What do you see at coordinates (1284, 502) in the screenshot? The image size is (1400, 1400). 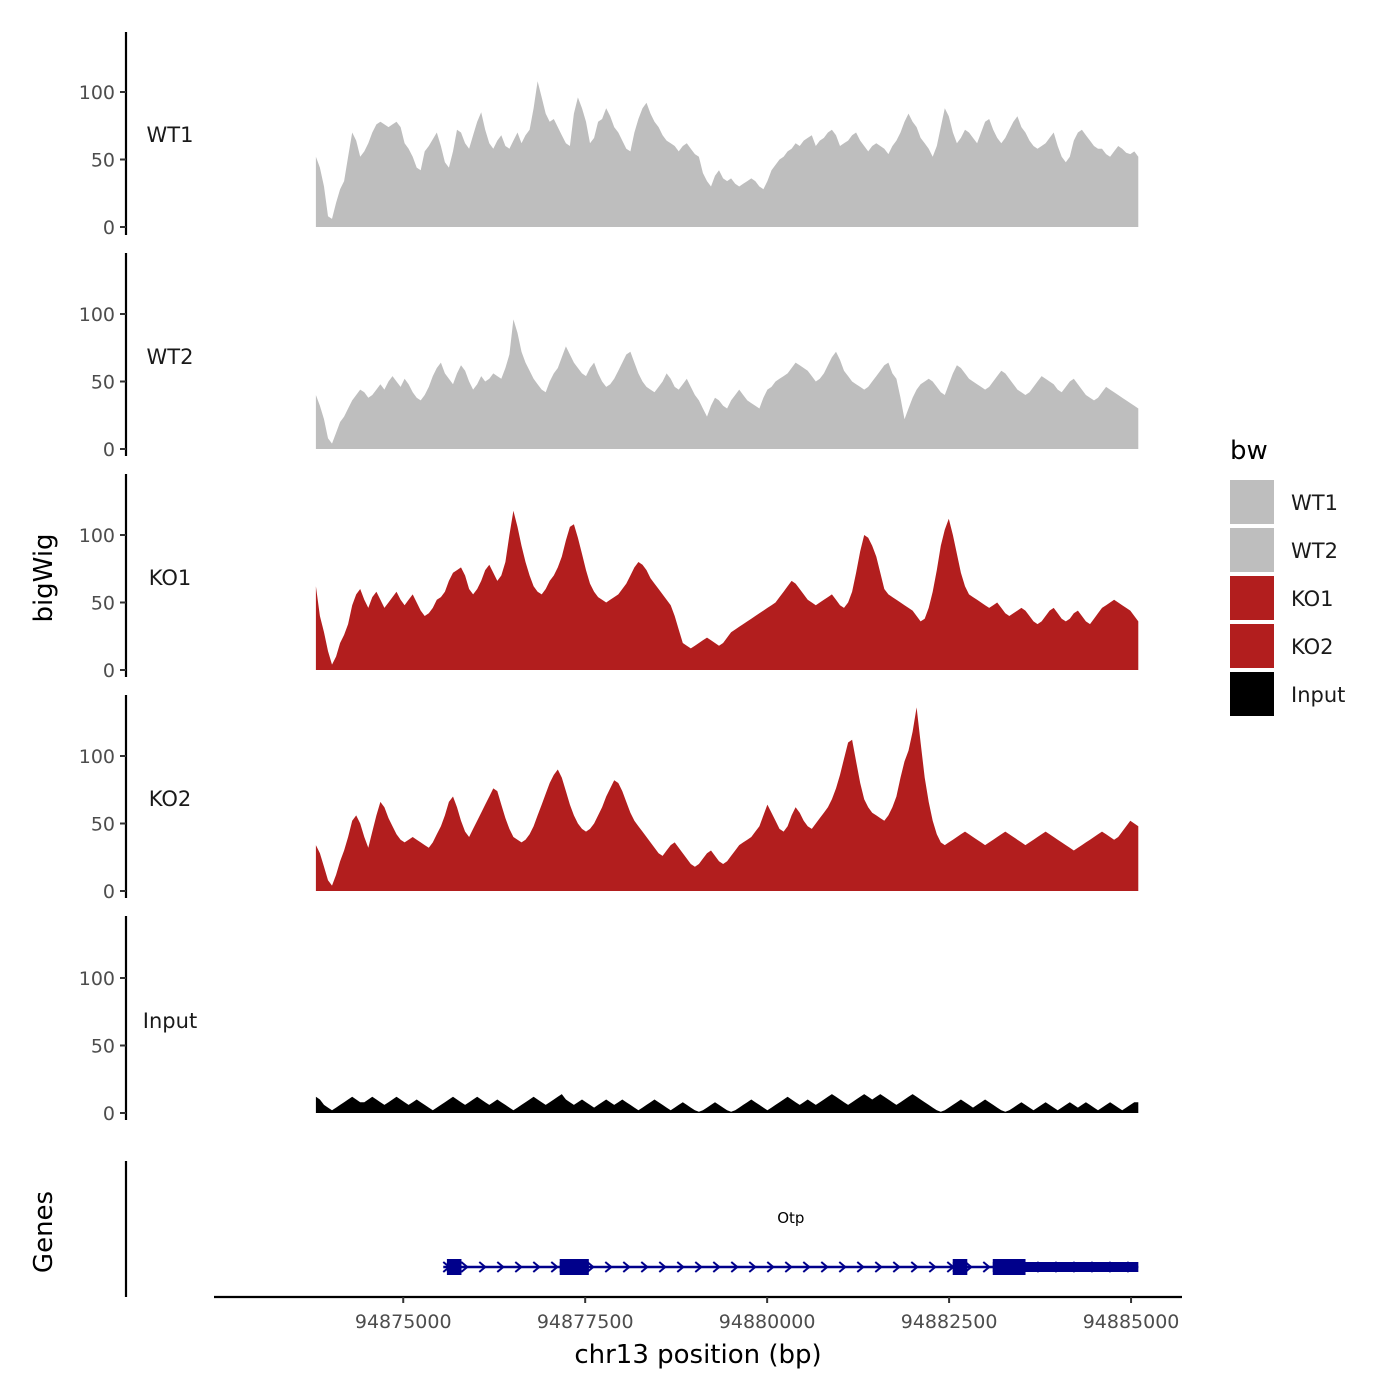 I see `legend-item-wt1: WT1` at bounding box center [1284, 502].